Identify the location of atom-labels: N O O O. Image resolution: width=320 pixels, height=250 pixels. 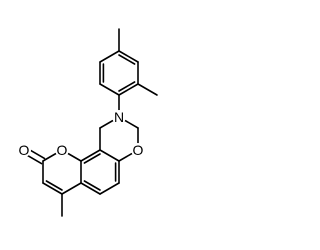
(81, 133).